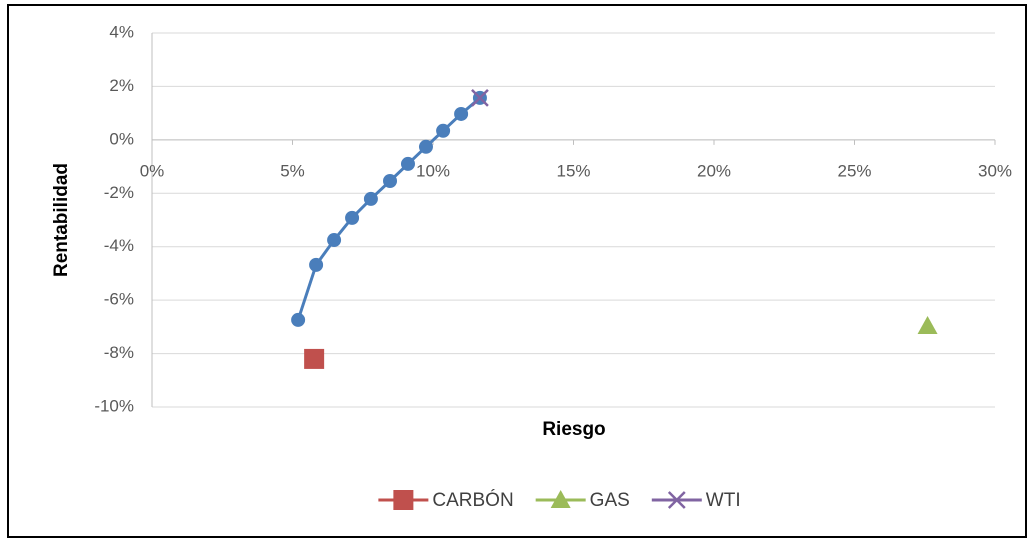  I want to click on y-axis-title: Rentabilidad, so click(61, 220).